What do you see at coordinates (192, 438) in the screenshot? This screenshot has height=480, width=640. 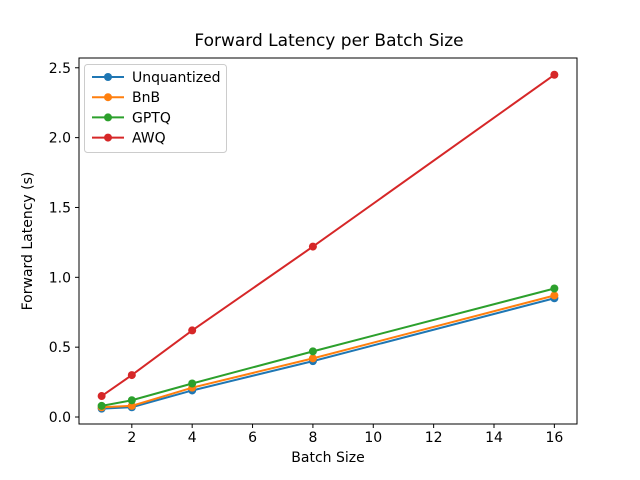 I see `x-tick-label: 4` at bounding box center [192, 438].